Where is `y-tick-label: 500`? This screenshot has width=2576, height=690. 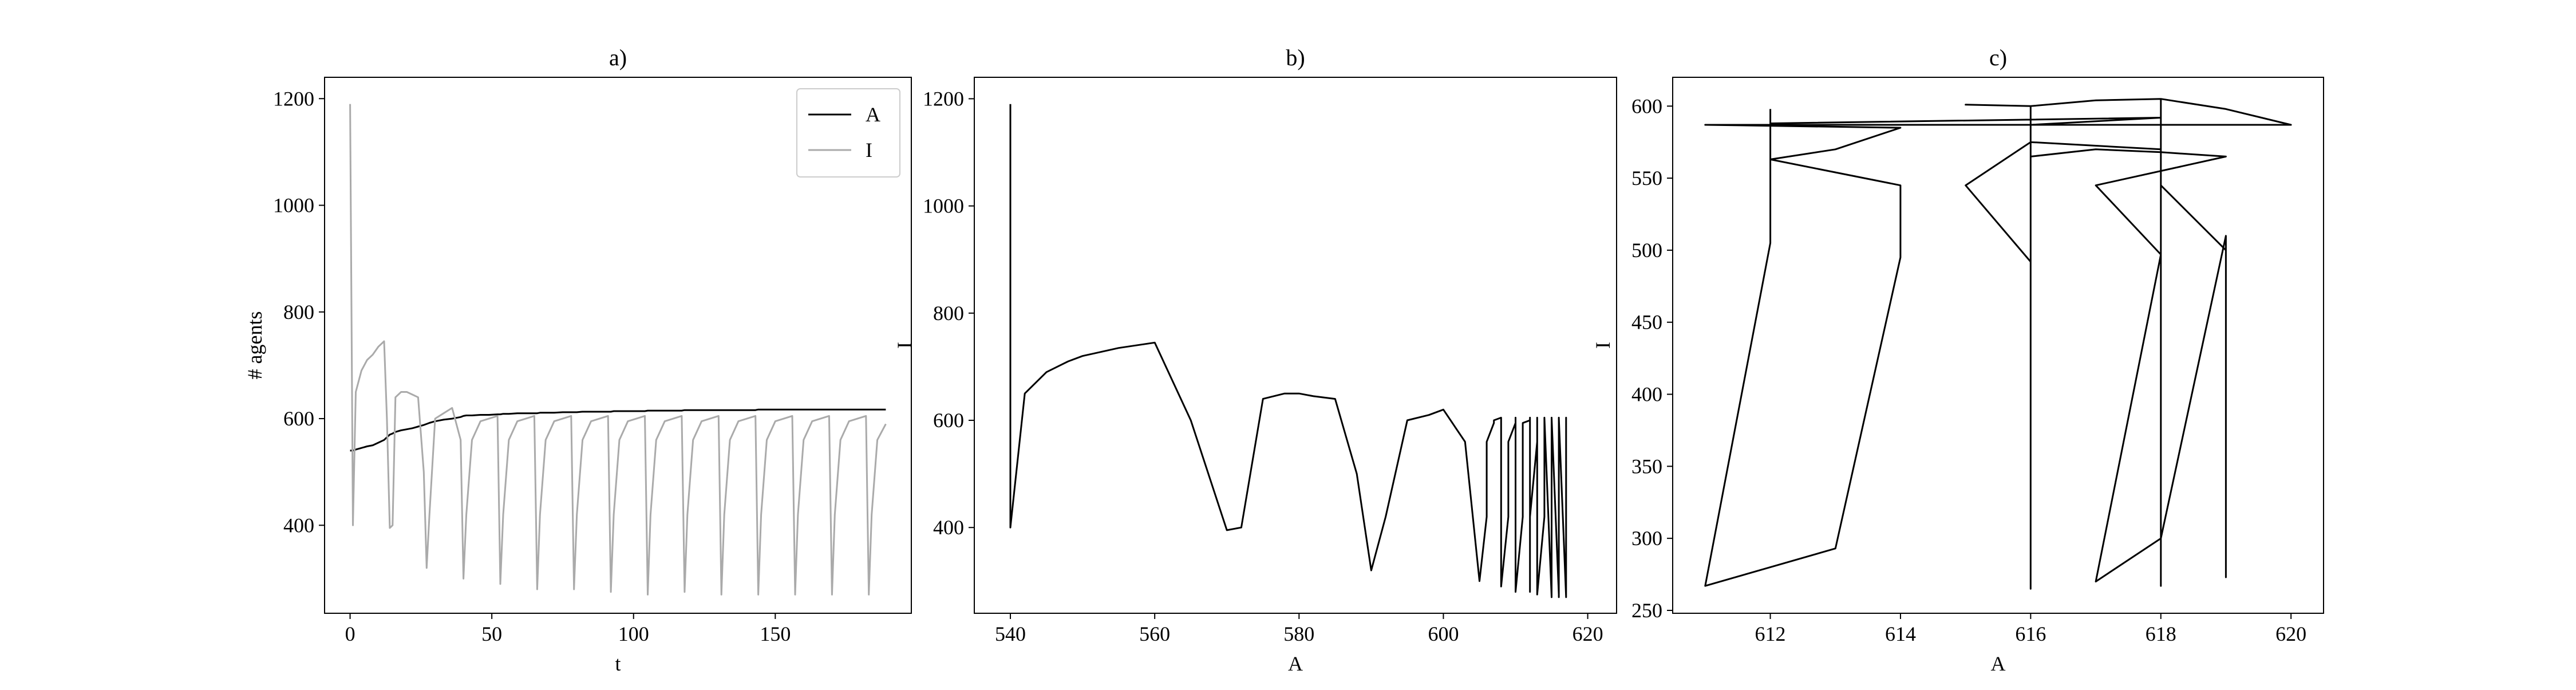 y-tick-label: 500 is located at coordinates (1646, 250).